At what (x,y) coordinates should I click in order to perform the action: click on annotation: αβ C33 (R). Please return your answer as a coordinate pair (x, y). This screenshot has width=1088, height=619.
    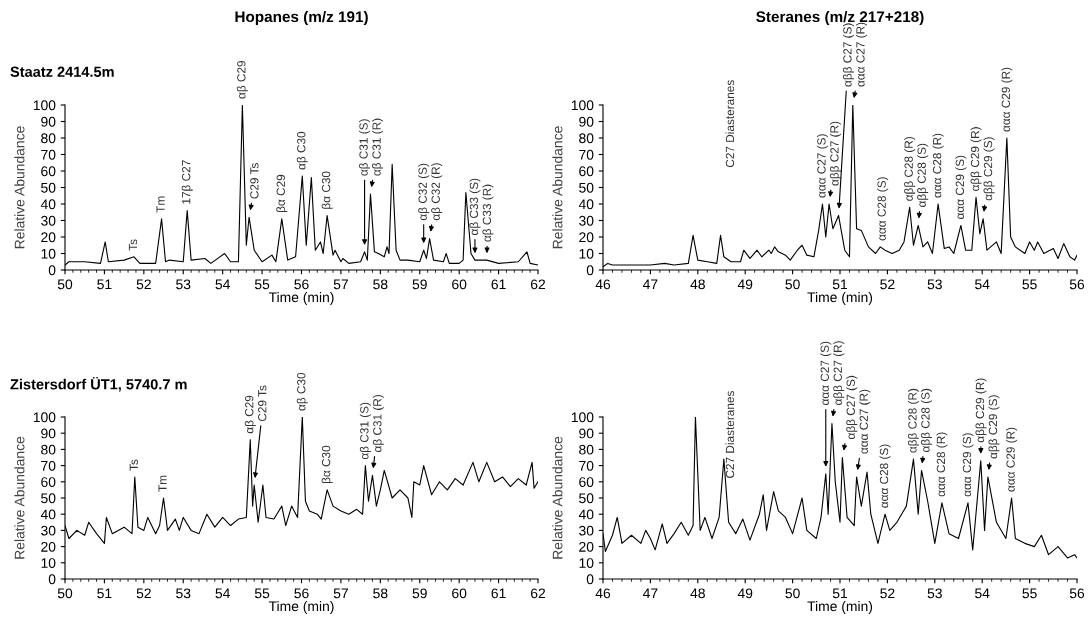
    Looking at the image, I should click on (488, 213).